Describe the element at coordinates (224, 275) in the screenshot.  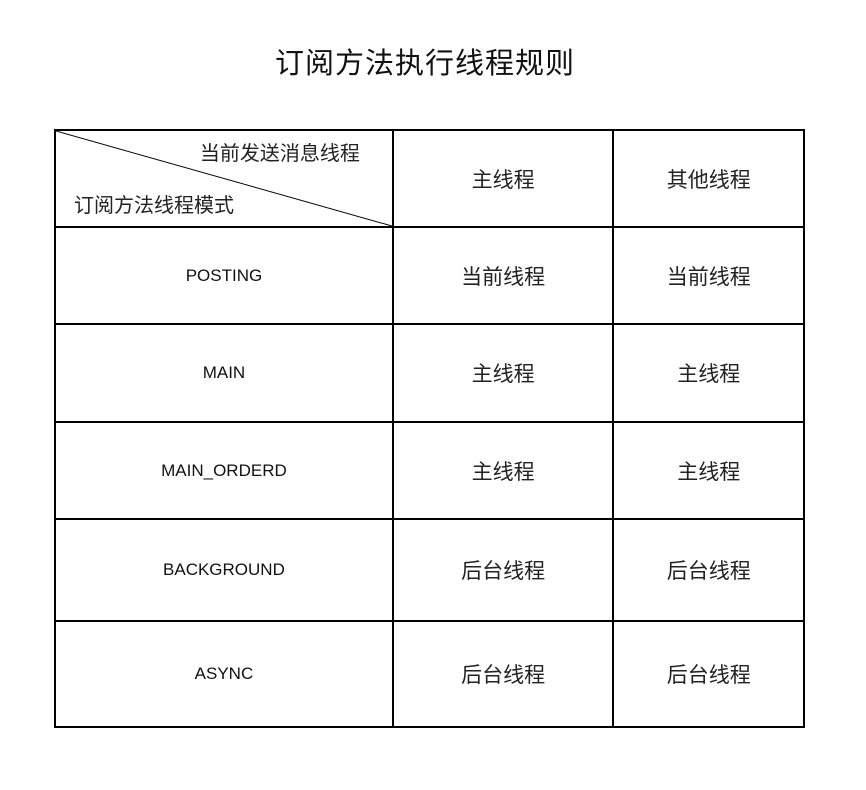
I see `row-mode-label: POSTING` at that location.